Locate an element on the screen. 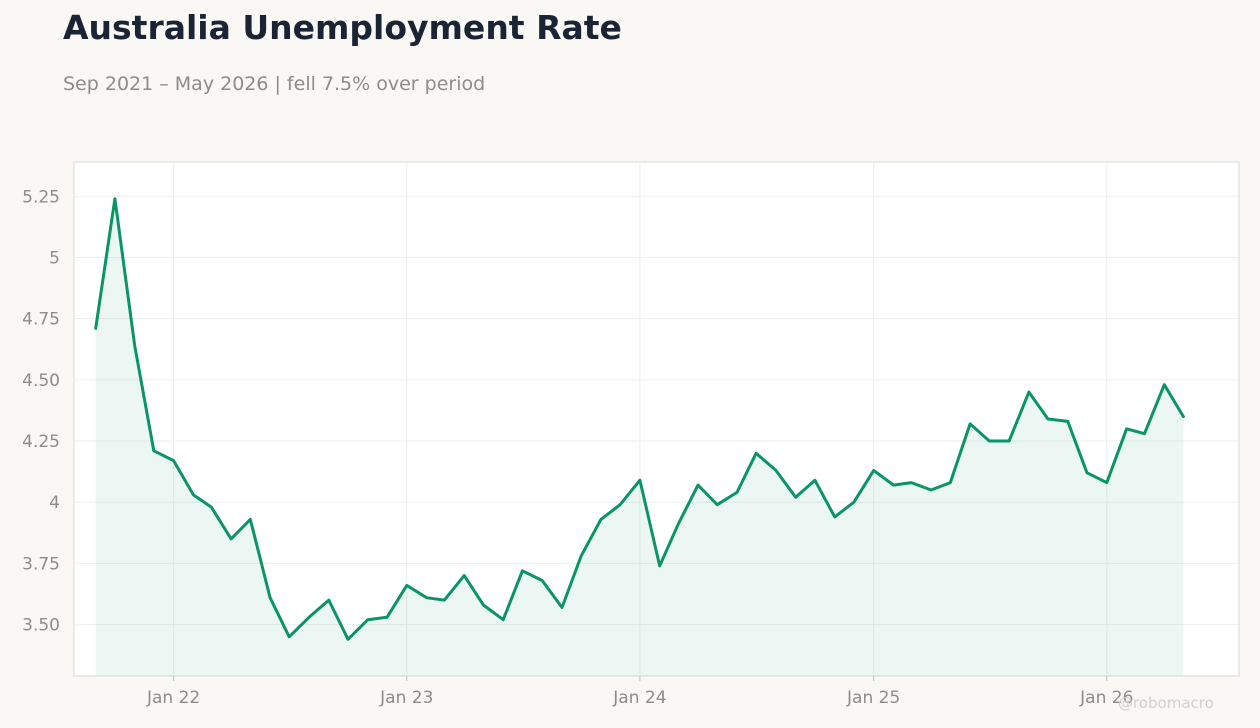  x-tick-label: Jan 24 is located at coordinates (639, 698).